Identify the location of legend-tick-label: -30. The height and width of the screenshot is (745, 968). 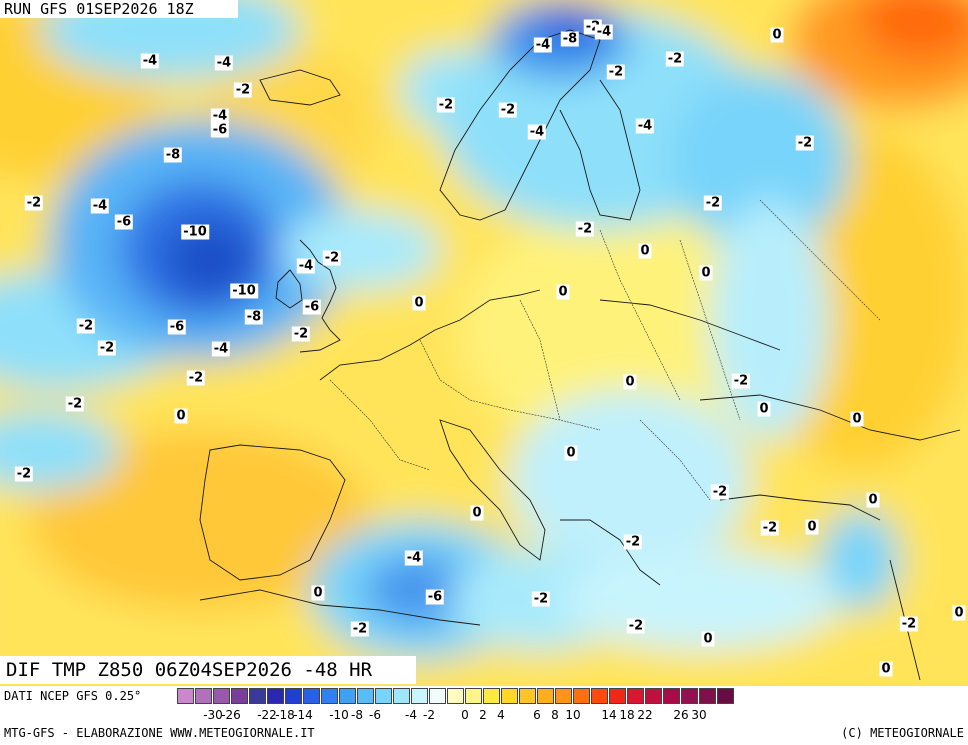
(213, 715).